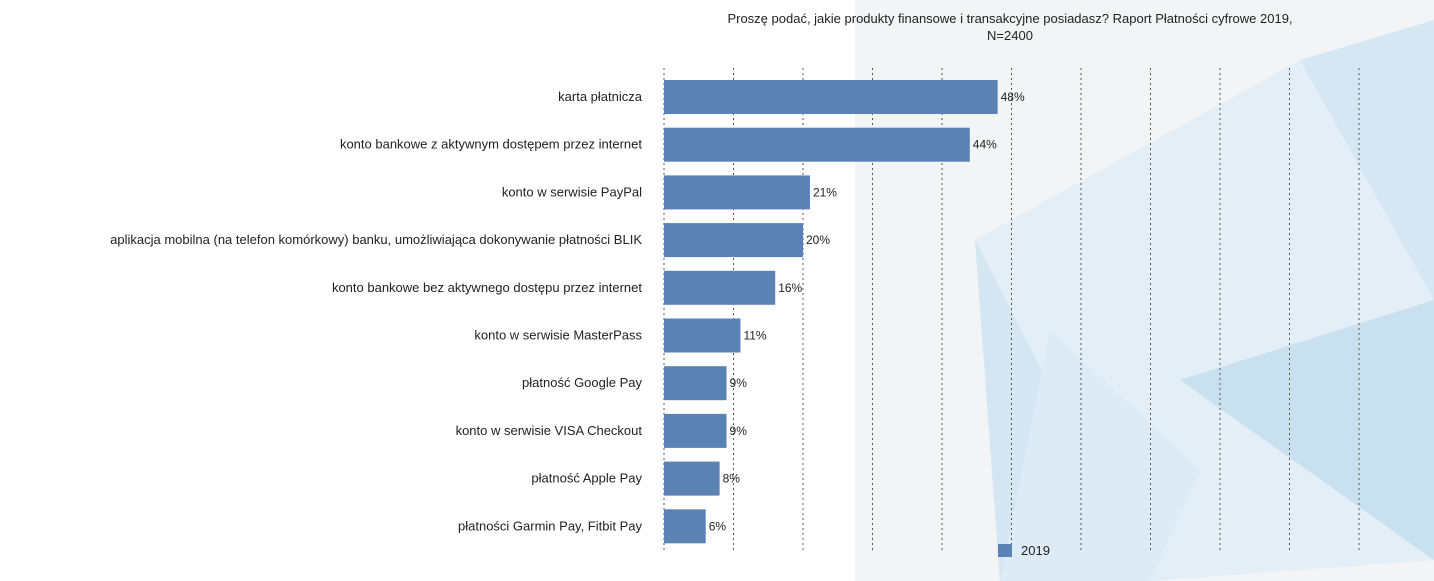  I want to click on category-label: płatność Apple Pay, so click(586, 478).